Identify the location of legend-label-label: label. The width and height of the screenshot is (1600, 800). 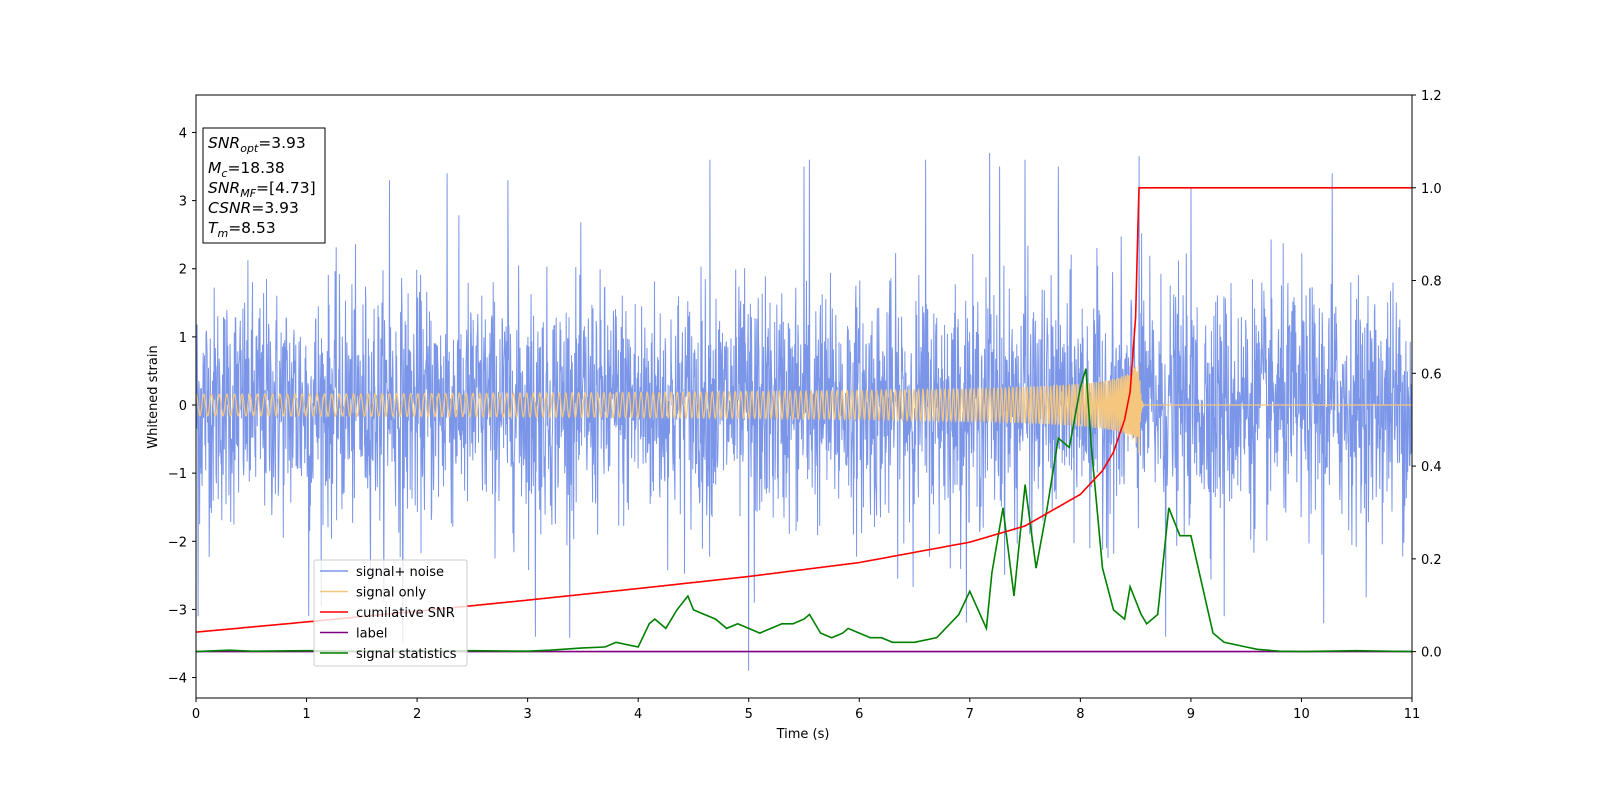
(371, 634).